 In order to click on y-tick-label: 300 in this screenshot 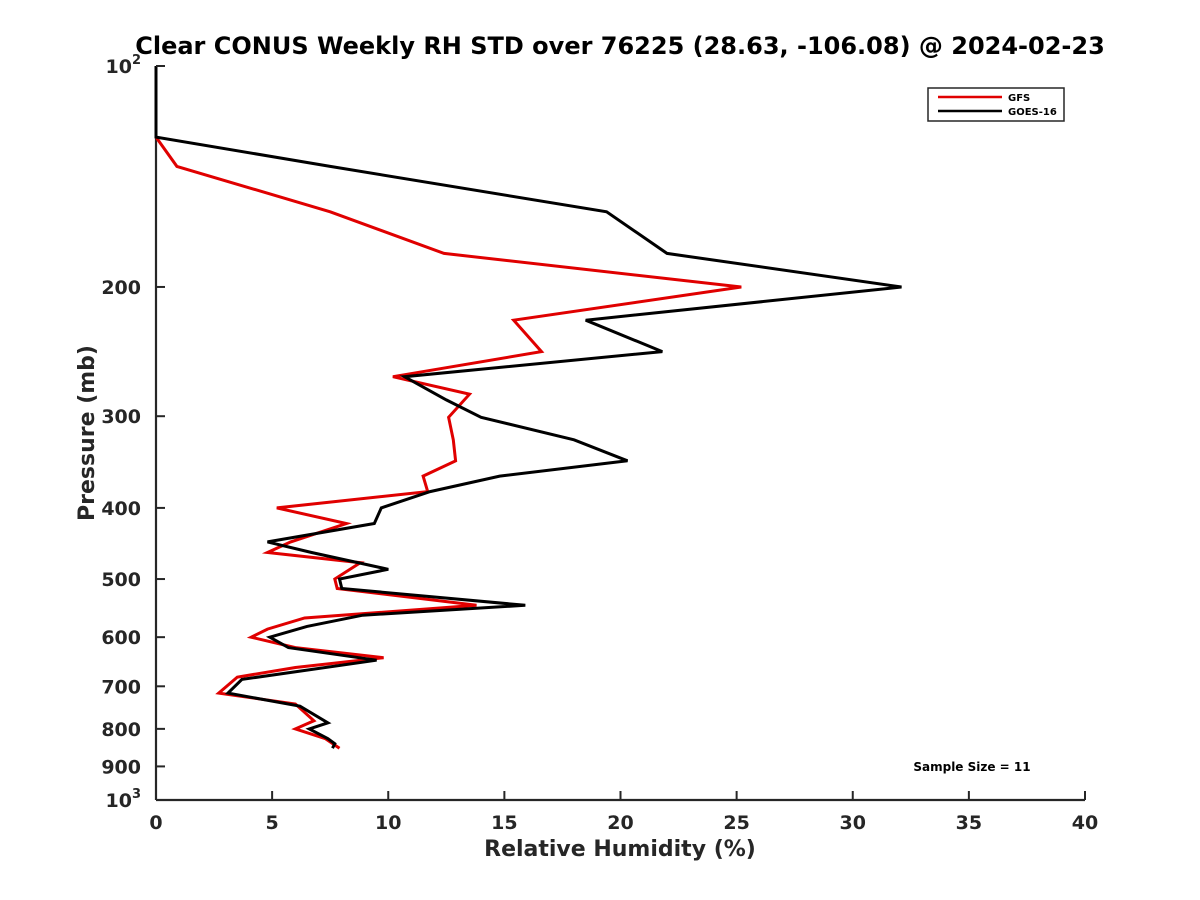, I will do `click(121, 417)`.